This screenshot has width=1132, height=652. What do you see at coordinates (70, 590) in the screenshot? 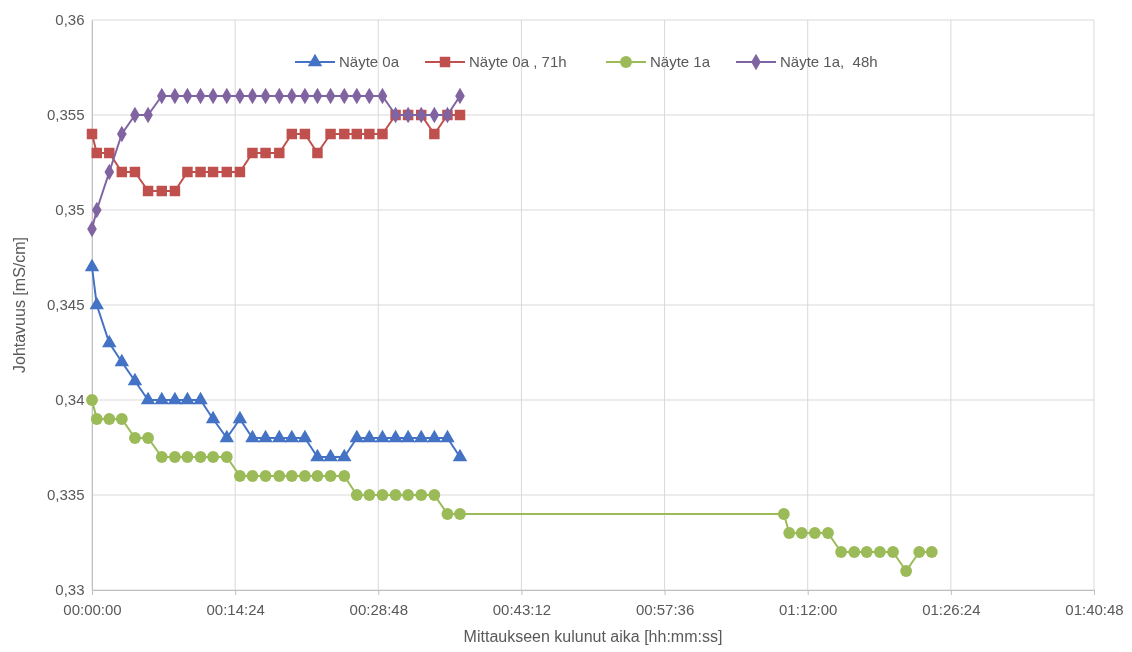
I see `y-tick-label: 0,33` at bounding box center [70, 590].